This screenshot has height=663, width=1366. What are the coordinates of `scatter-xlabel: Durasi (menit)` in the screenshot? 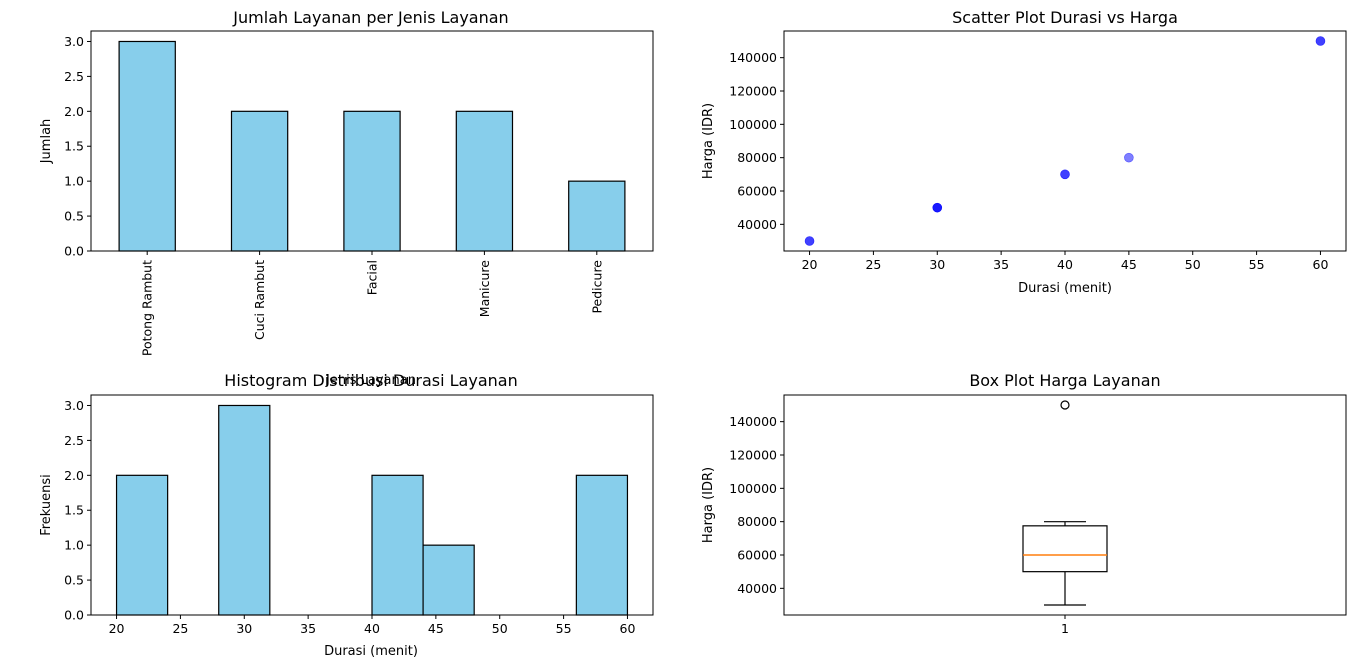 It's located at (1065, 288).